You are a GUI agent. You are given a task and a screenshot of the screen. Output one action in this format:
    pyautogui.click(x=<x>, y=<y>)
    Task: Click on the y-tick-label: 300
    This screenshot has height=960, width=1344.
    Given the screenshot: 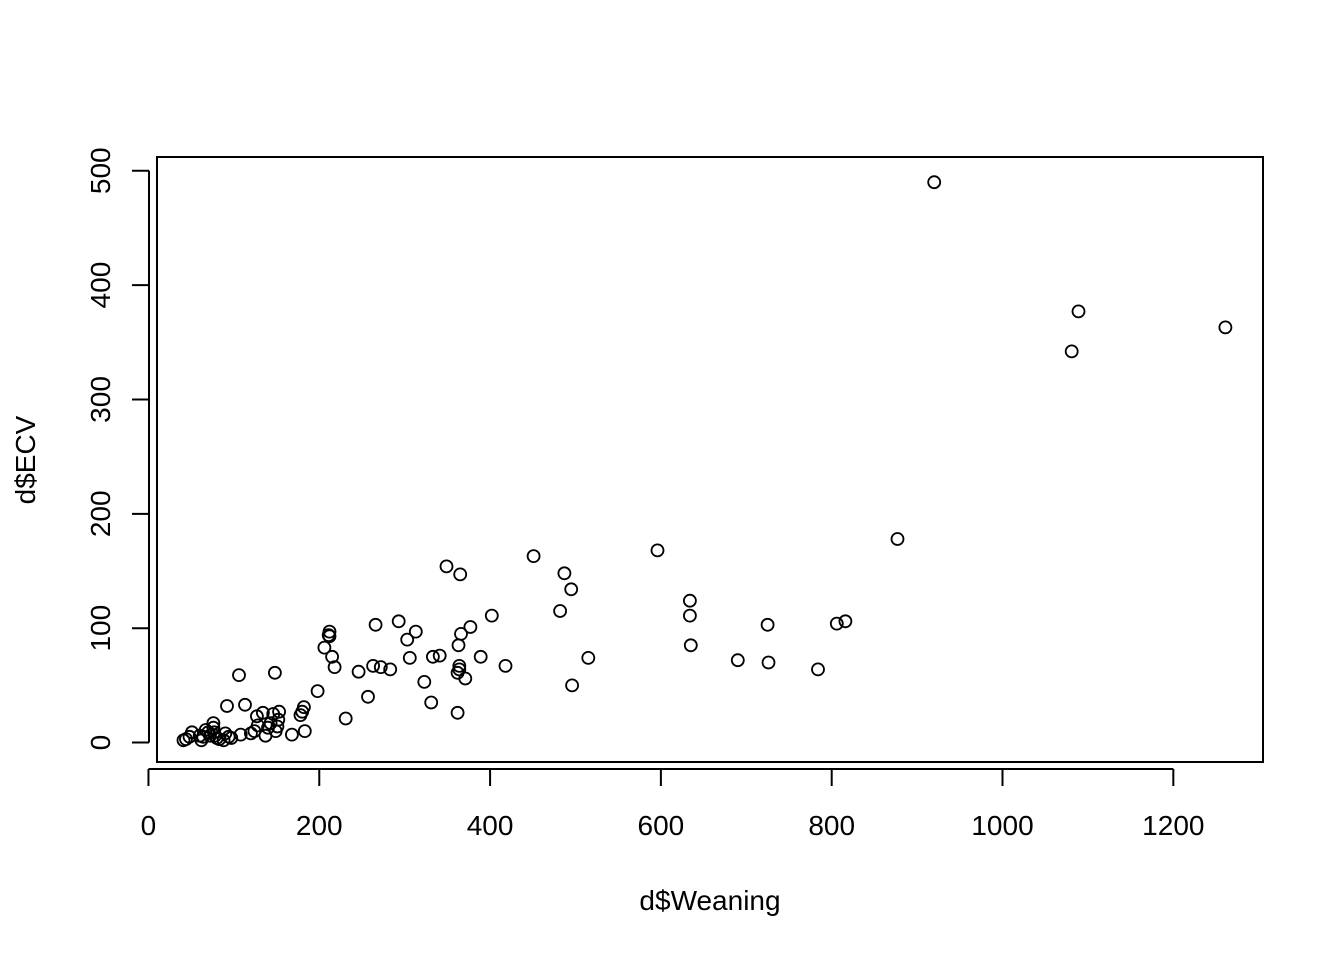 What is the action you would take?
    pyautogui.click(x=100, y=399)
    